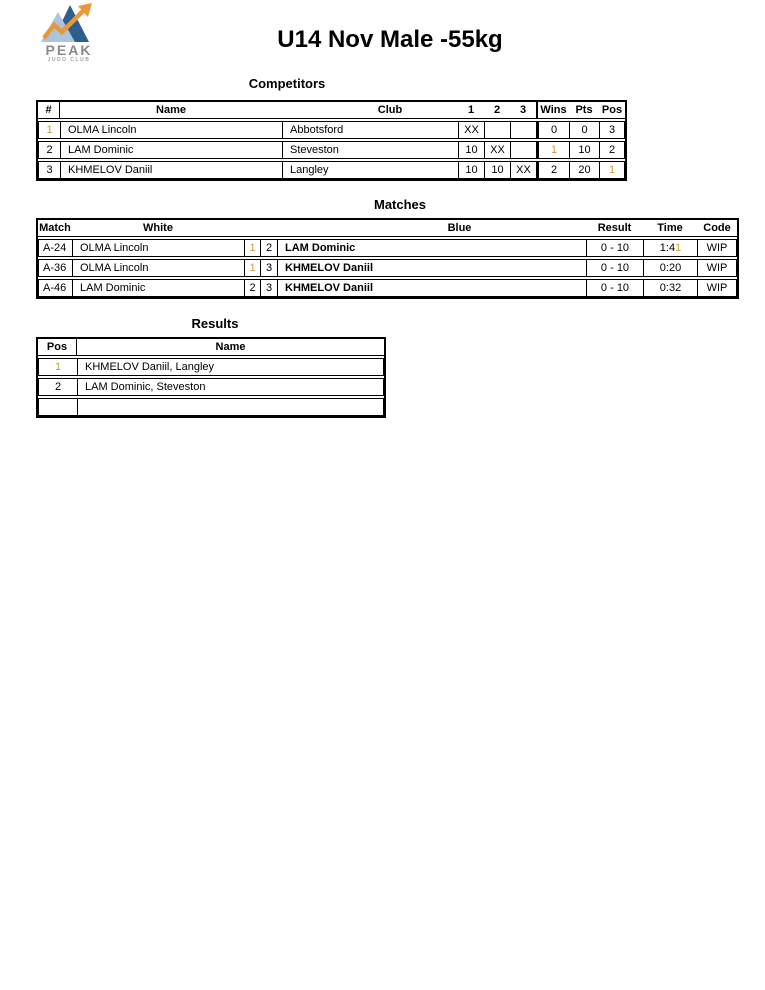 This screenshot has height=990, width=765. Describe the element at coordinates (49, 110) in the screenshot. I see `col-header-num: #` at that location.